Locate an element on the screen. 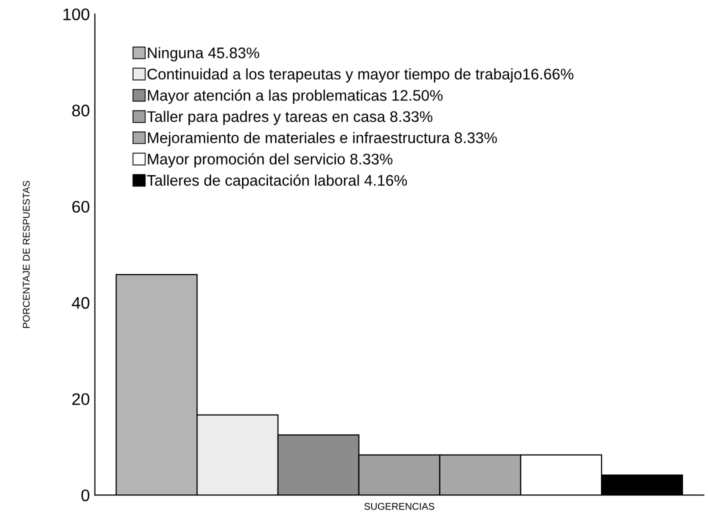 This screenshot has width=708, height=520. legend-label: Taller para padres y tareas en casa 8.33% is located at coordinates (289, 118).